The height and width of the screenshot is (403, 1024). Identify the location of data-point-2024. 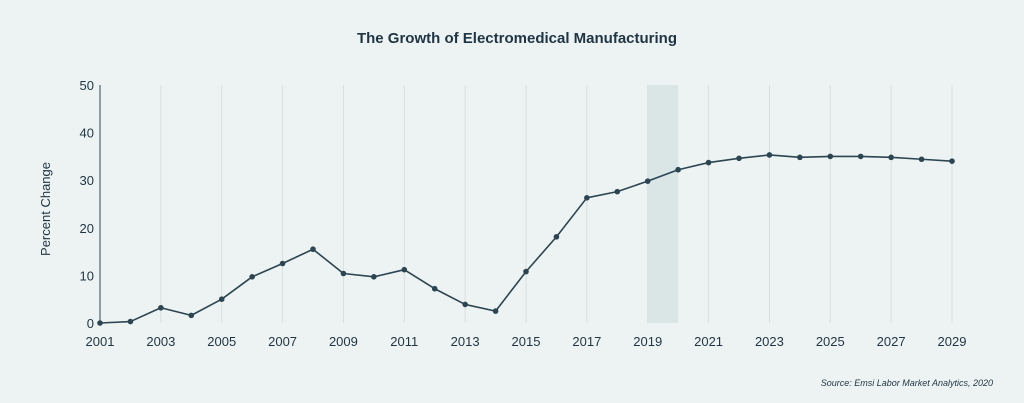
(800, 157).